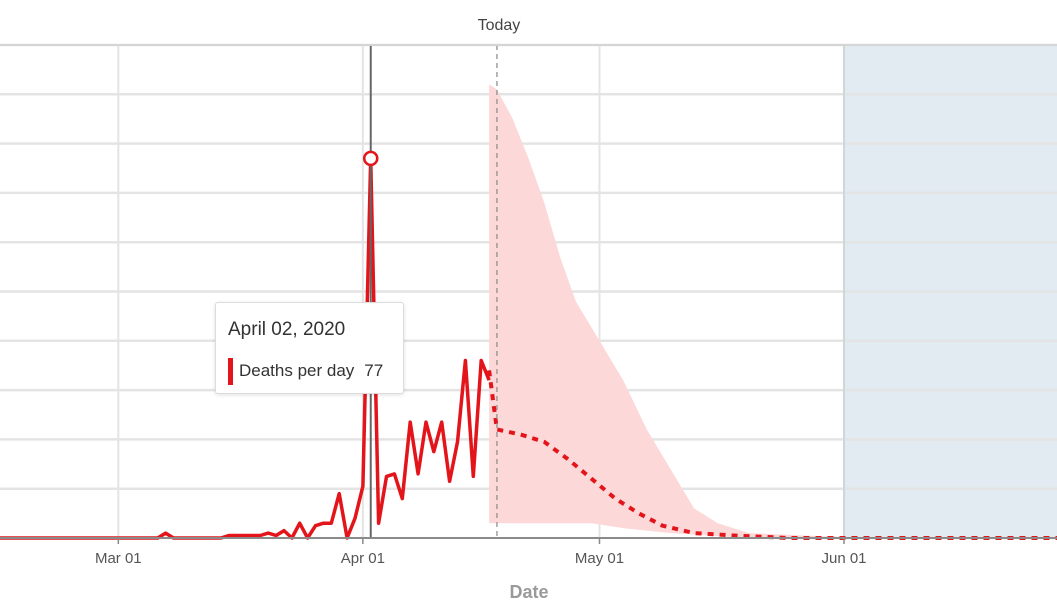 The width and height of the screenshot is (1057, 615). I want to click on tooltip-series-name: Deaths per day, so click(297, 370).